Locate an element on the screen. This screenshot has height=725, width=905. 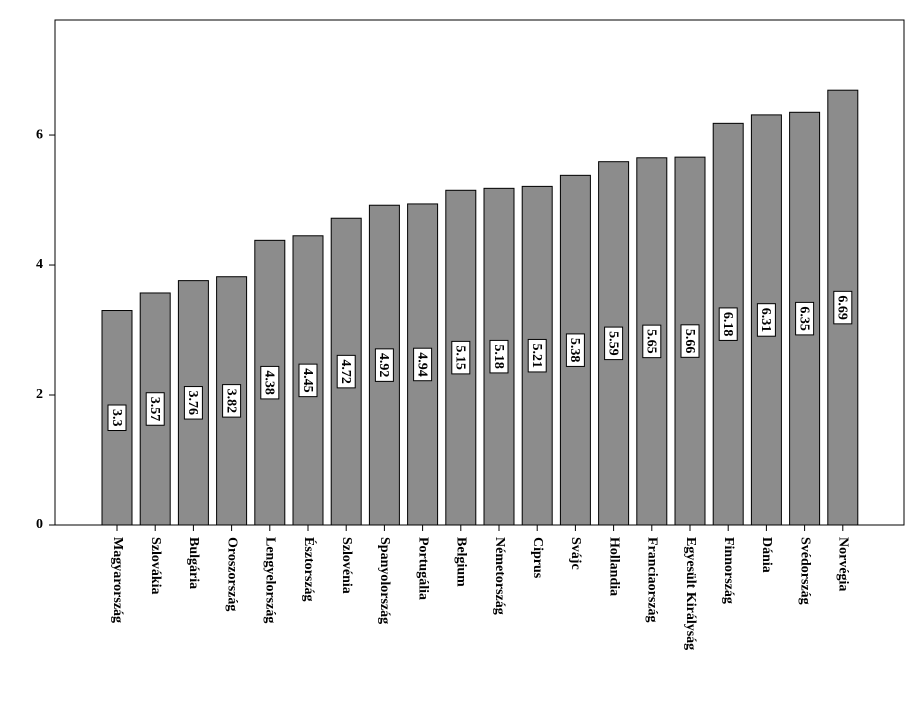
value-label-text: 4.38 is located at coordinates (269, 382).